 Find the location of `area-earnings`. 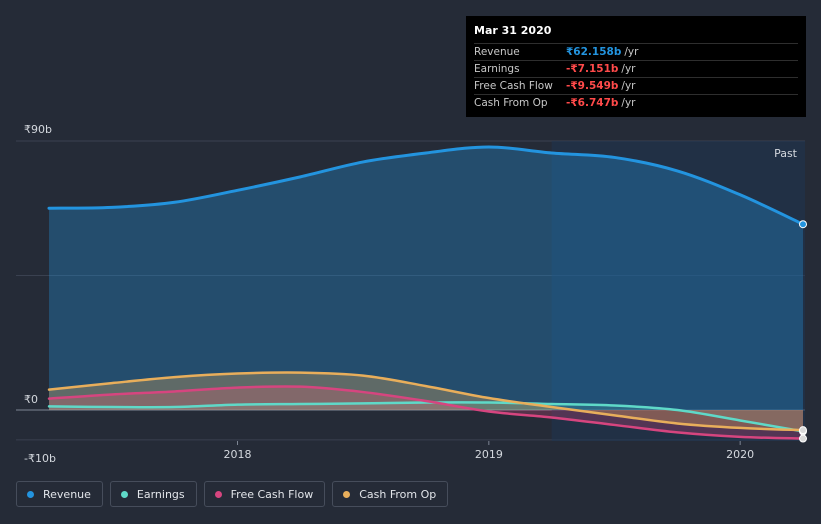

area-earnings is located at coordinates (426, 417).